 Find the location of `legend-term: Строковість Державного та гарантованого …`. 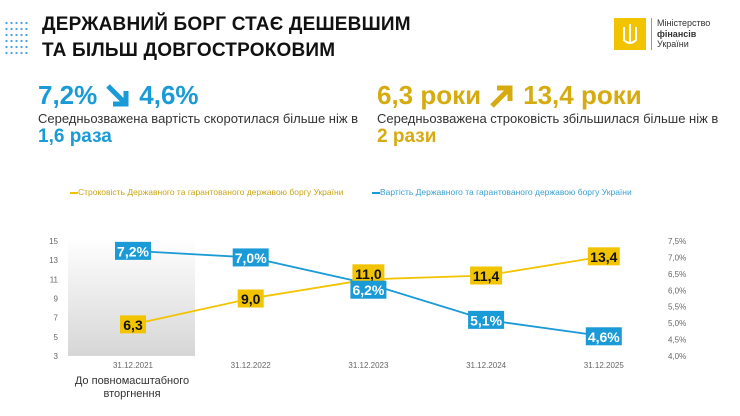

legend-term: Строковість Державного та гарантованого … is located at coordinates (206, 192).